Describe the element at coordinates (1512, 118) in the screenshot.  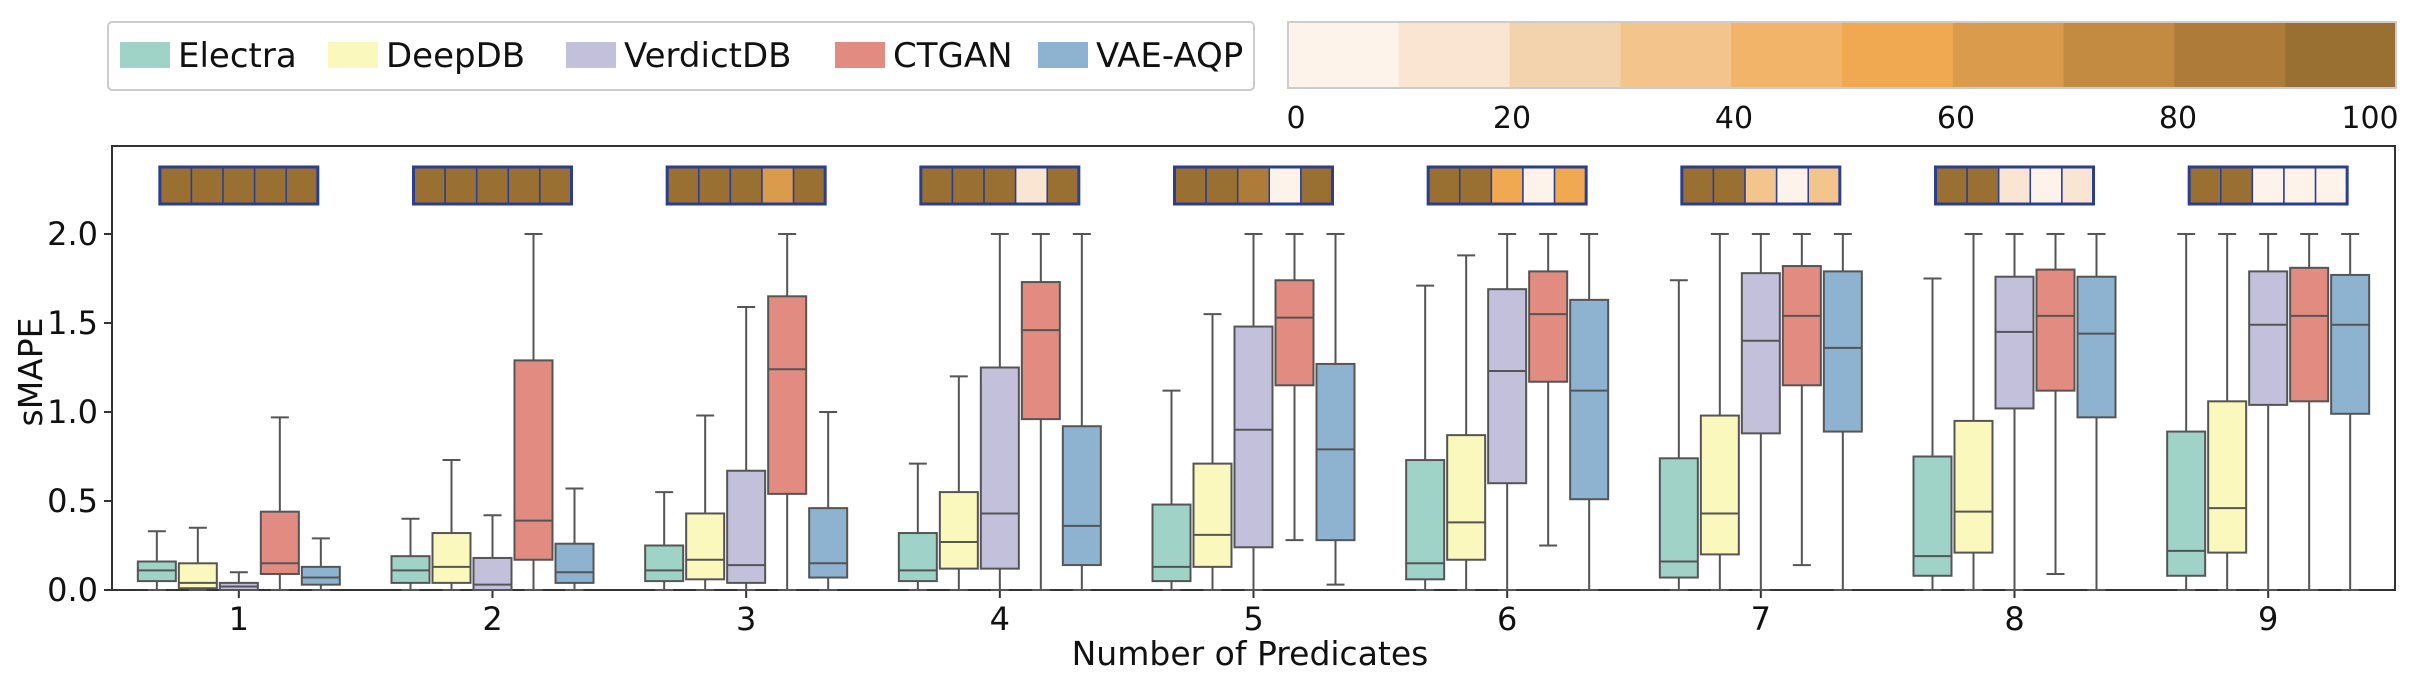
I see `colorbar-tick-label: 20` at that location.